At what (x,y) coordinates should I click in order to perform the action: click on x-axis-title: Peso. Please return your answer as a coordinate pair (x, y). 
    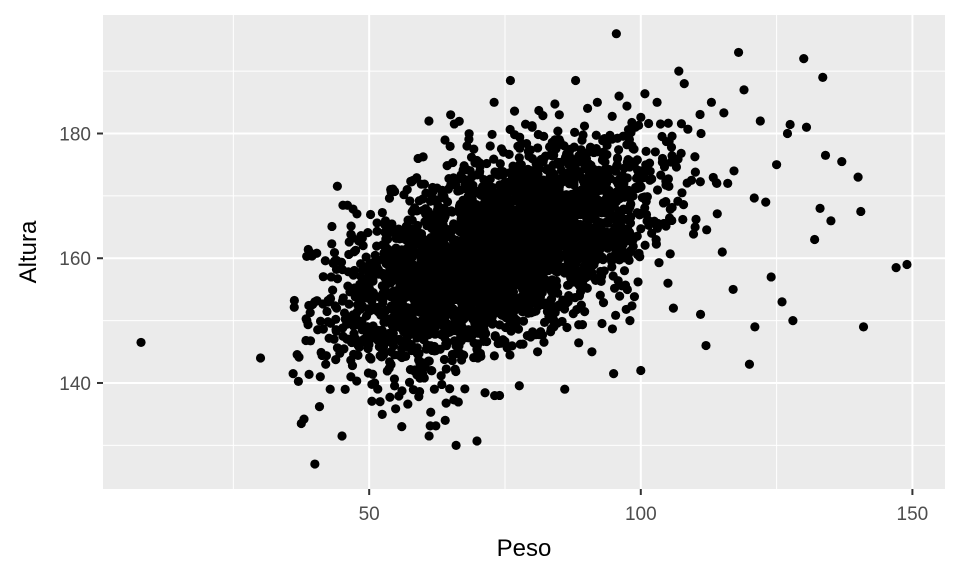
    Looking at the image, I should click on (524, 548).